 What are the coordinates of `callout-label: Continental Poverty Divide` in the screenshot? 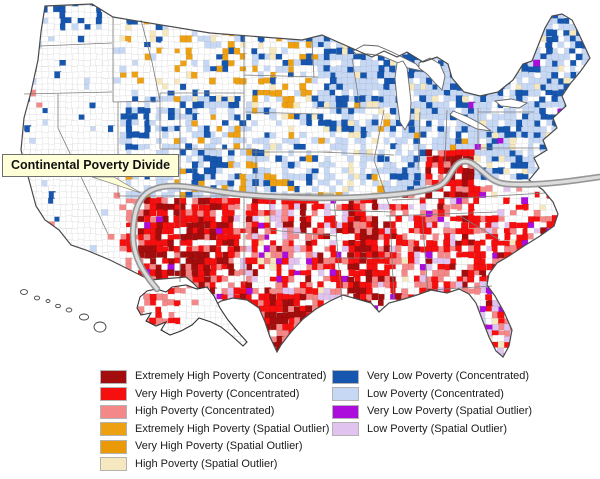 It's located at (91, 165).